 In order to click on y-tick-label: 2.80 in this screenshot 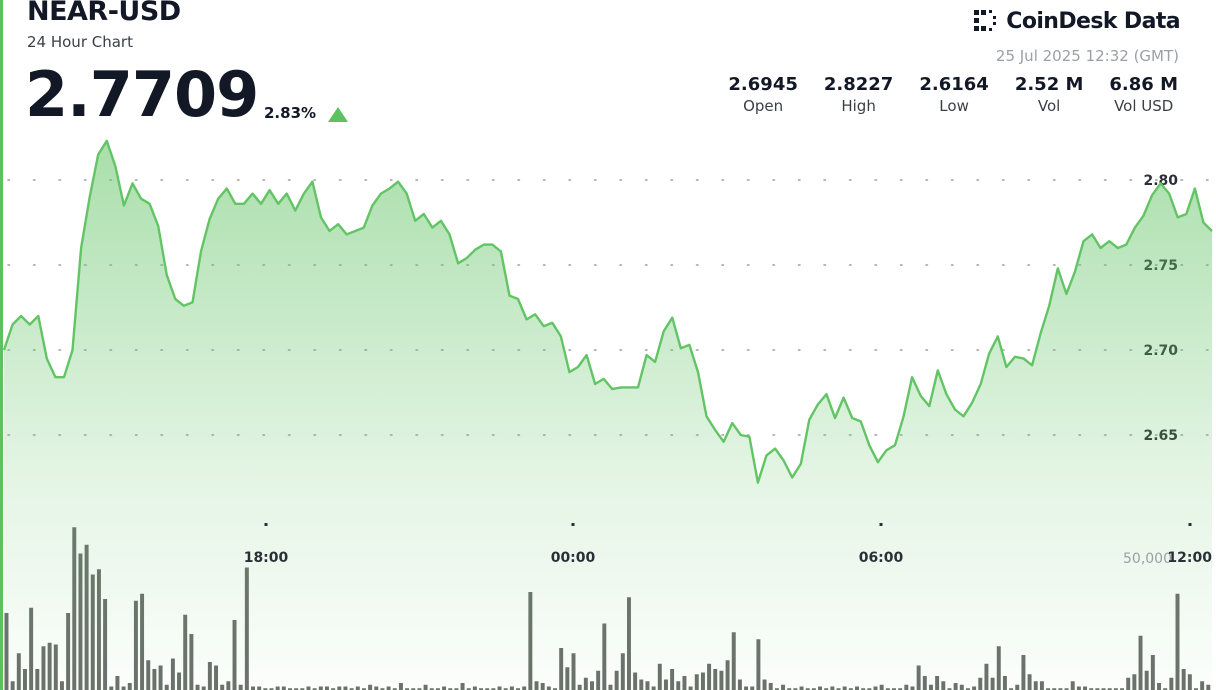, I will do `click(1160, 181)`.